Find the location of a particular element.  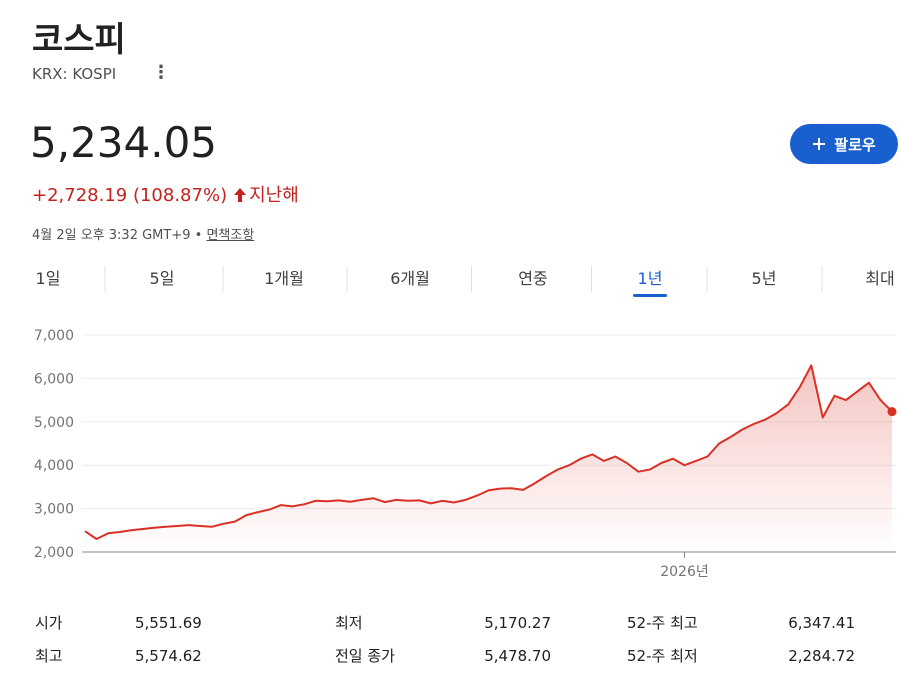

more-menu: ⋮ is located at coordinates (161, 72).